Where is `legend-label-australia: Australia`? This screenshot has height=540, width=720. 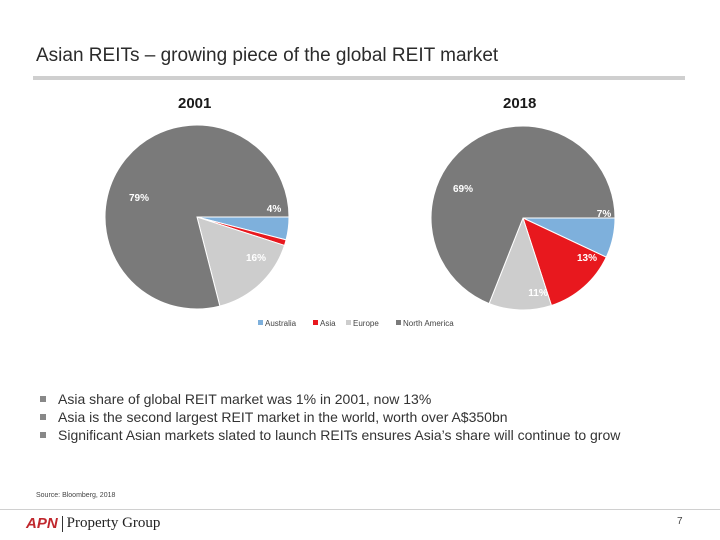 legend-label-australia: Australia is located at coordinates (281, 323).